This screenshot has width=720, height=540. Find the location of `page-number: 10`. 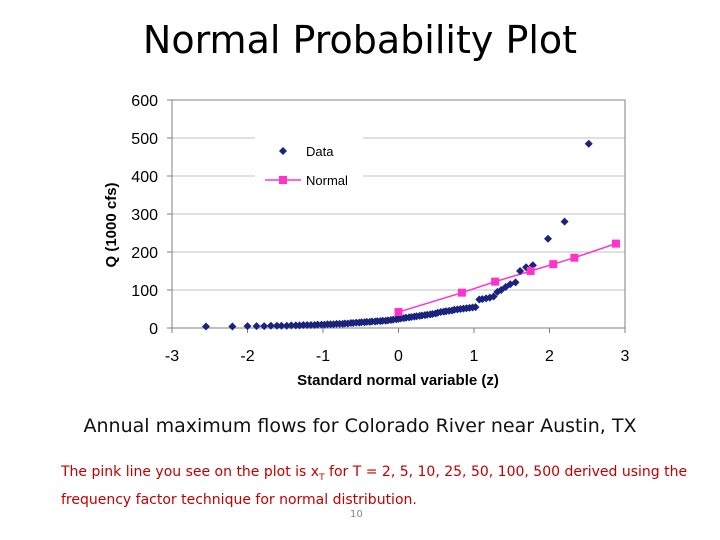

page-number: 10 is located at coordinates (356, 514).